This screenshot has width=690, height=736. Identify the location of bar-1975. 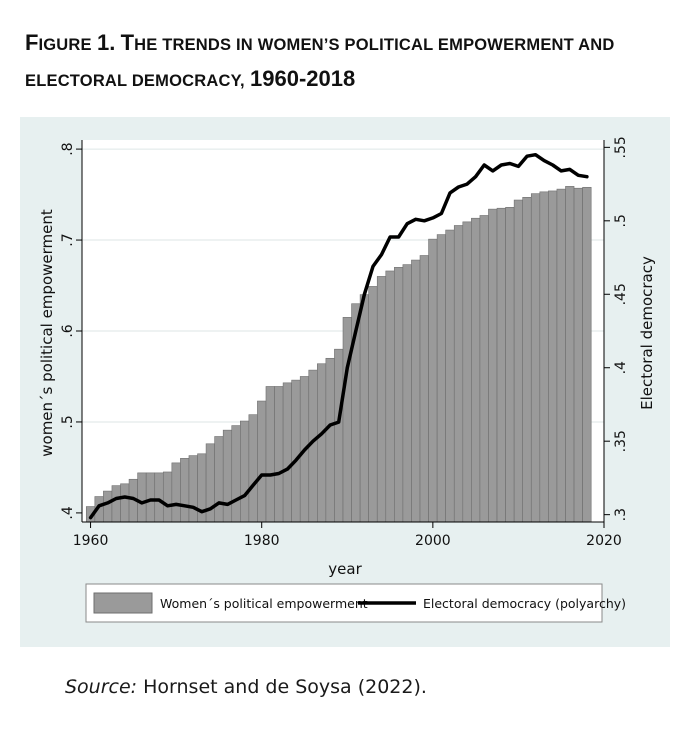
(219, 479).